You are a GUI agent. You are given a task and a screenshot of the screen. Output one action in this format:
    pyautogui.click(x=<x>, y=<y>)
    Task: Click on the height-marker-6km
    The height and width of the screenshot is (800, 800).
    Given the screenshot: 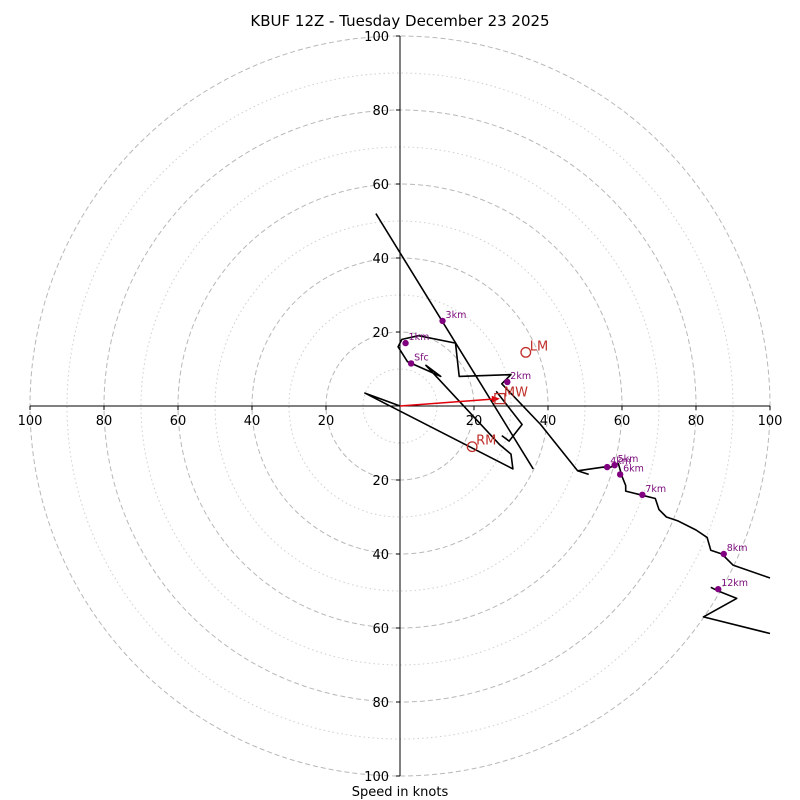 What is the action you would take?
    pyautogui.click(x=620, y=474)
    